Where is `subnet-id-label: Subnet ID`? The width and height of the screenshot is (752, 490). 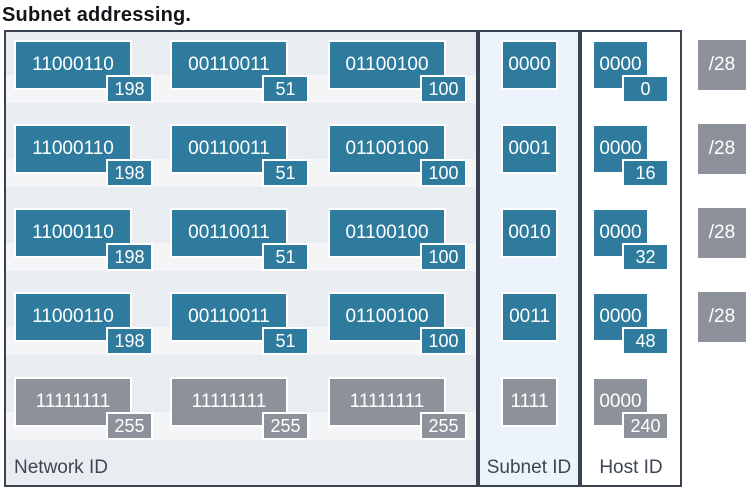 subnet-id-label: Subnet ID is located at coordinates (529, 467).